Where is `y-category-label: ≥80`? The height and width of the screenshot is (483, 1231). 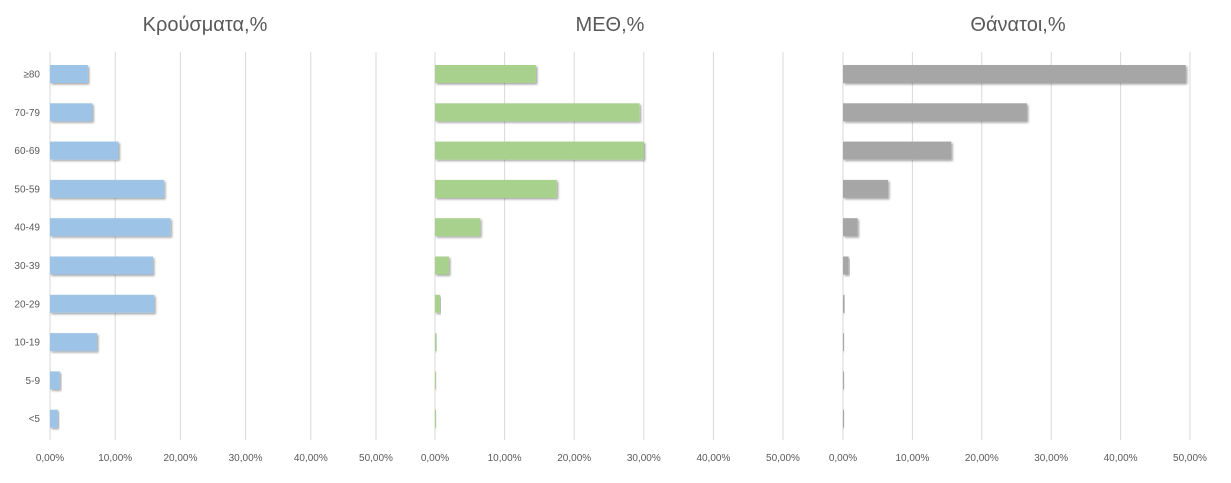
y-category-label: ≥80 is located at coordinates (31, 75).